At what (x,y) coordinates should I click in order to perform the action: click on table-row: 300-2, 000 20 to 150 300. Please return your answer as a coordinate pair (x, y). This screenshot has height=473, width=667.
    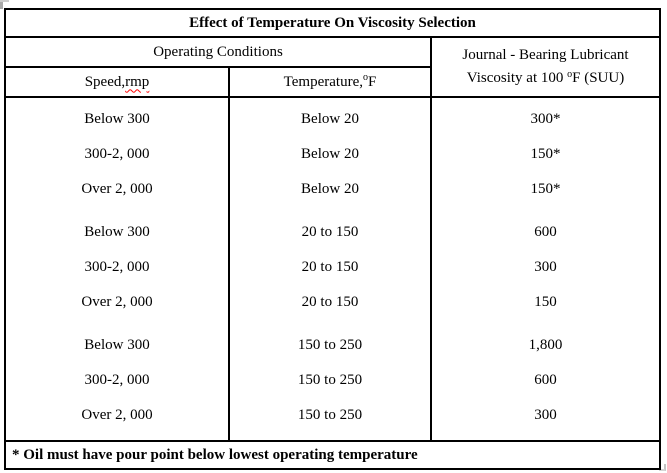
    Looking at the image, I should click on (332, 267).